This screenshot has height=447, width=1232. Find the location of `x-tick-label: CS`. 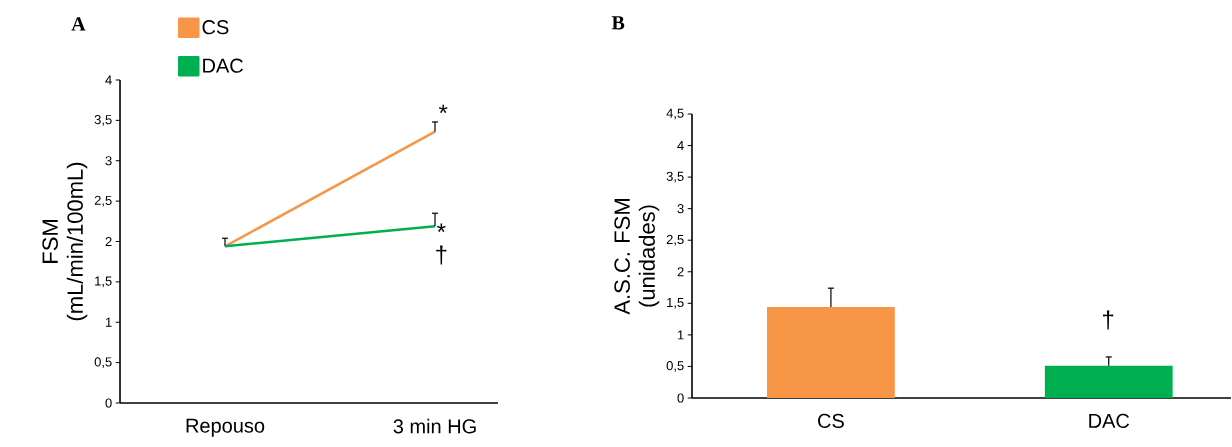

x-tick-label: CS is located at coordinates (831, 420).